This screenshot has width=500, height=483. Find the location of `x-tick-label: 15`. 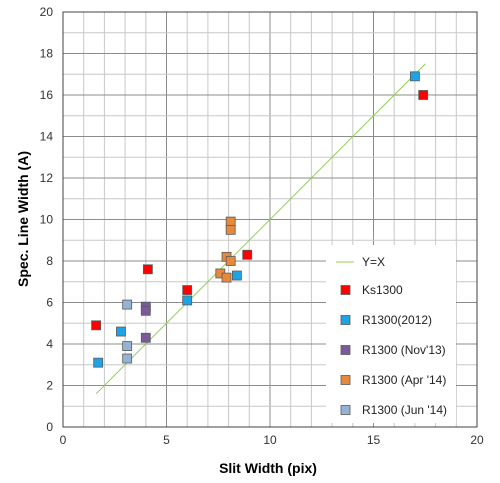

x-tick-label: 15 is located at coordinates (374, 440).